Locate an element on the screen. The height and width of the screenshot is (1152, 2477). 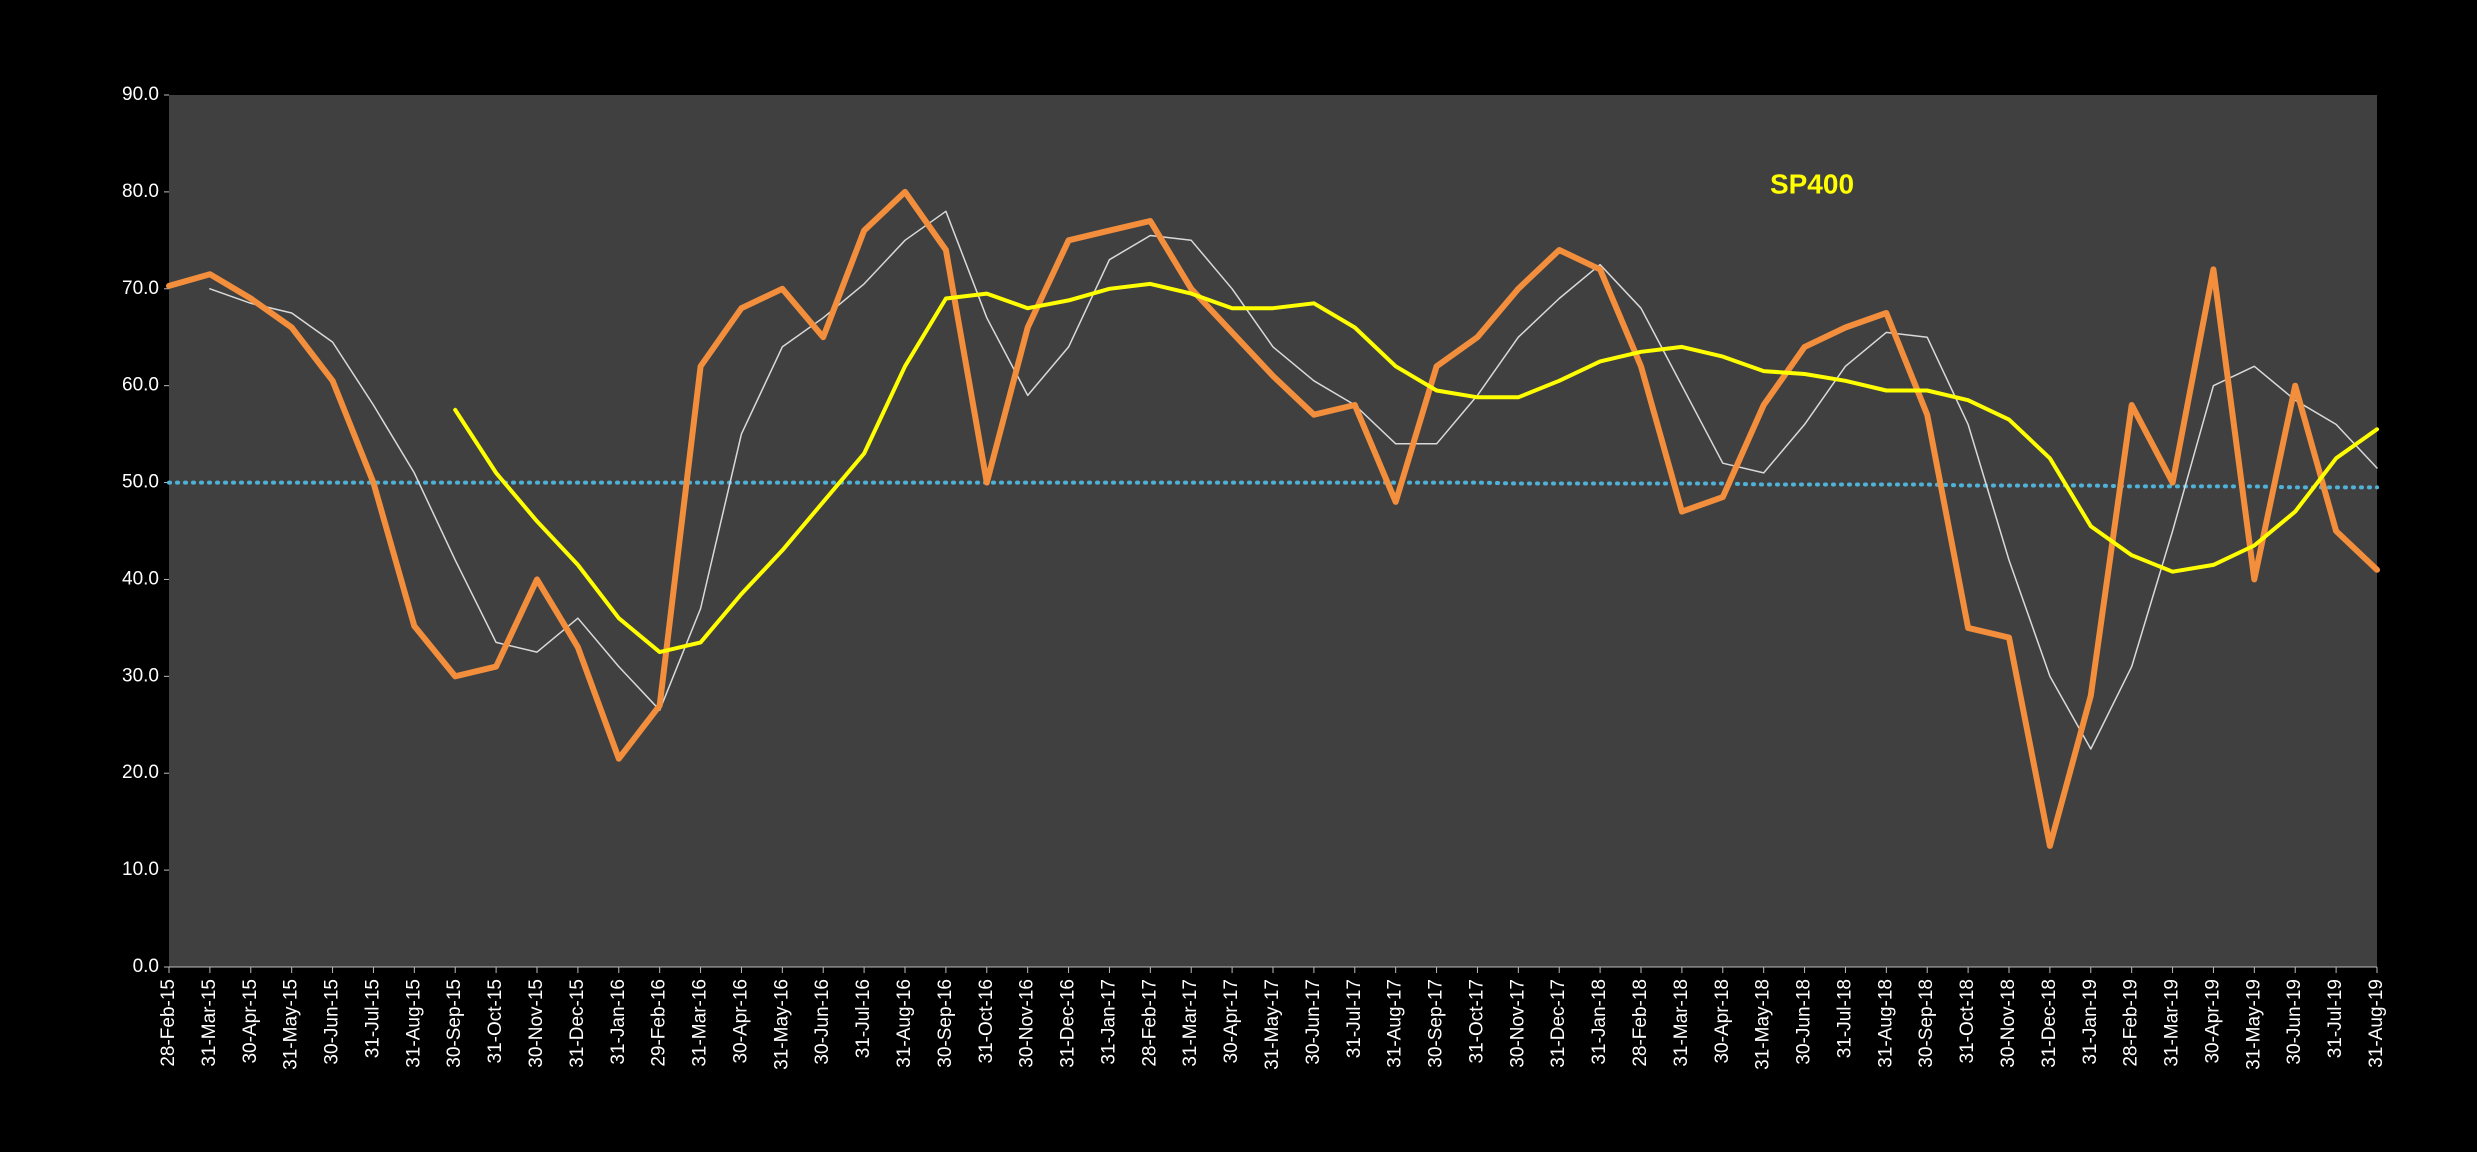
x-tick-label: 31-Jan-17 is located at coordinates (1108, 1022).